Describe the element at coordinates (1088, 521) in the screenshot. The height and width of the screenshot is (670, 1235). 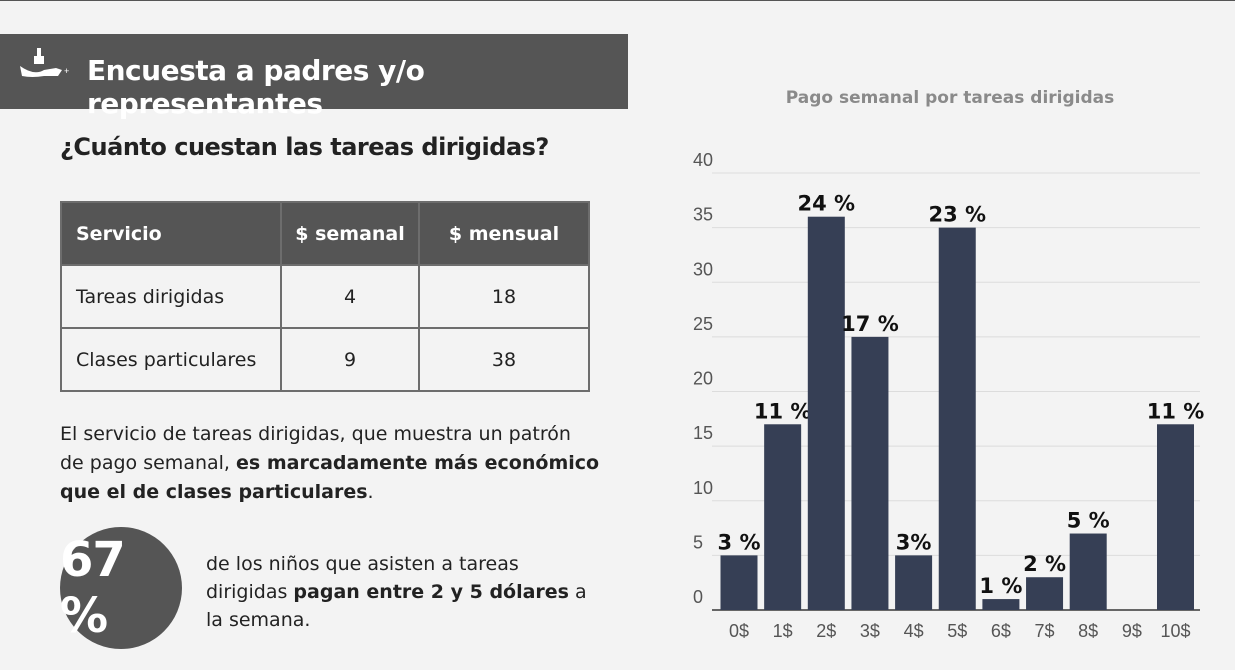
I see `data-label: 5 %` at that location.